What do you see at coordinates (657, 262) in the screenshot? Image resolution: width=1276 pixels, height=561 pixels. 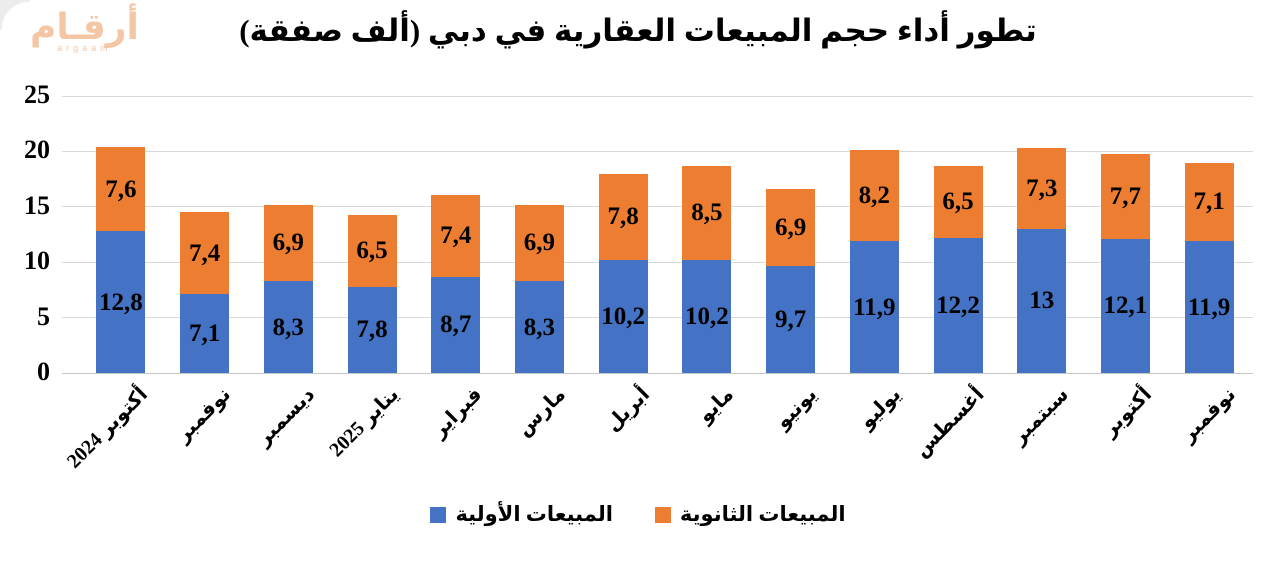 I see `gridline-y10` at bounding box center [657, 262].